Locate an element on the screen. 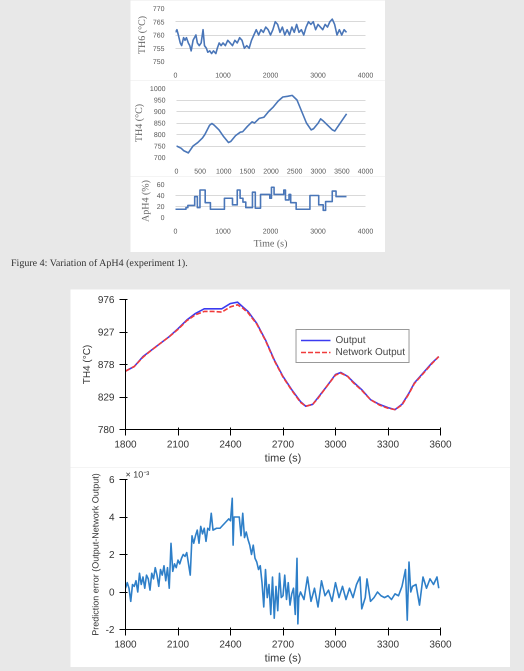 Image resolution: width=524 pixels, height=671 pixels. legend-label: Output is located at coordinates (351, 340).